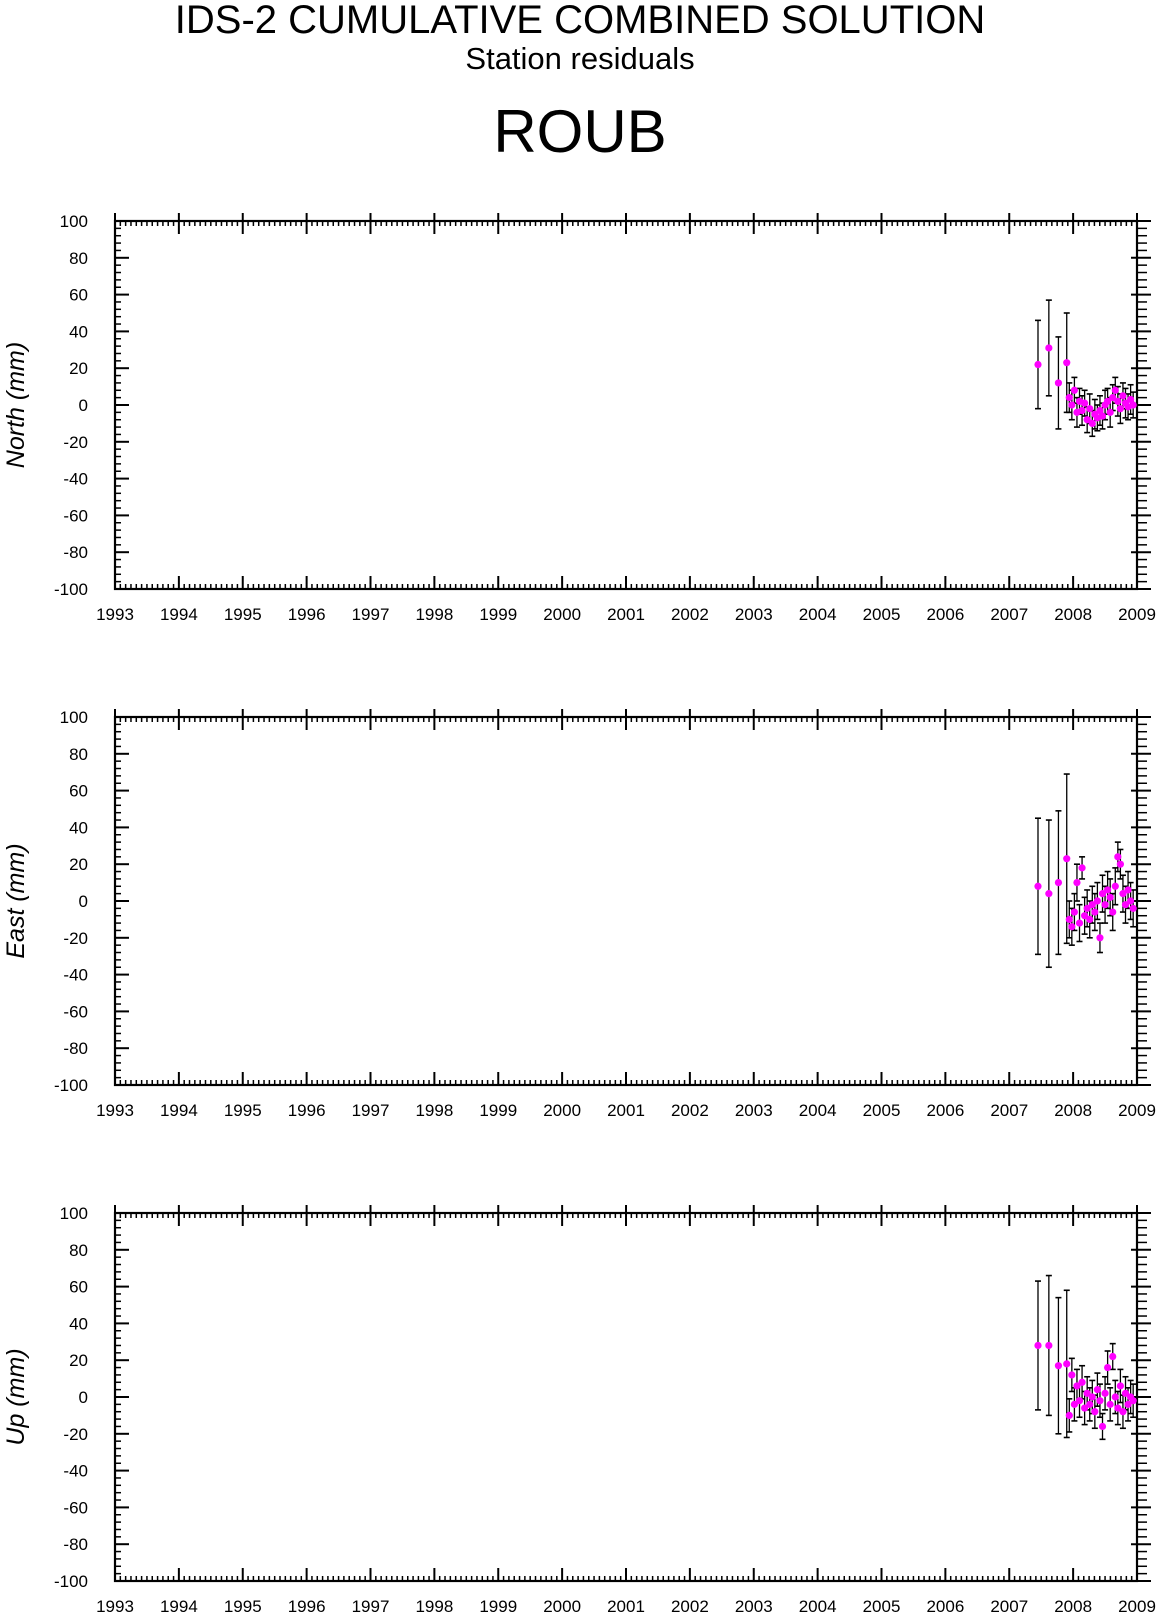 Image resolution: width=1160 pixels, height=1621 pixels. I want to click on chart-subtitle: Station residuals, so click(580, 58).